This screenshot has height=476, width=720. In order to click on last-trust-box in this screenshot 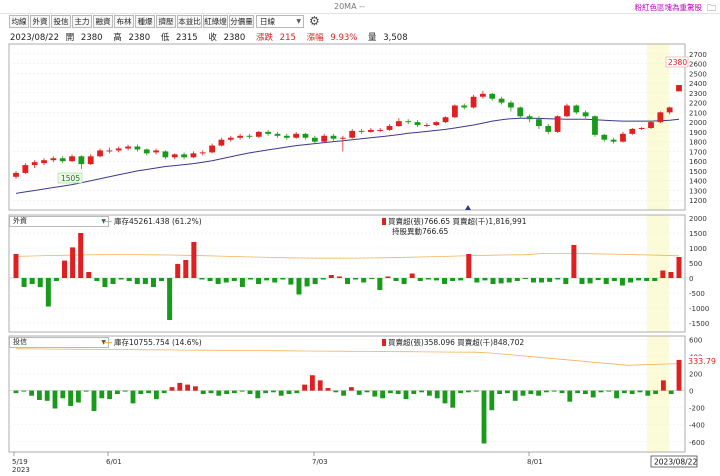, I will do `click(702, 362)`.